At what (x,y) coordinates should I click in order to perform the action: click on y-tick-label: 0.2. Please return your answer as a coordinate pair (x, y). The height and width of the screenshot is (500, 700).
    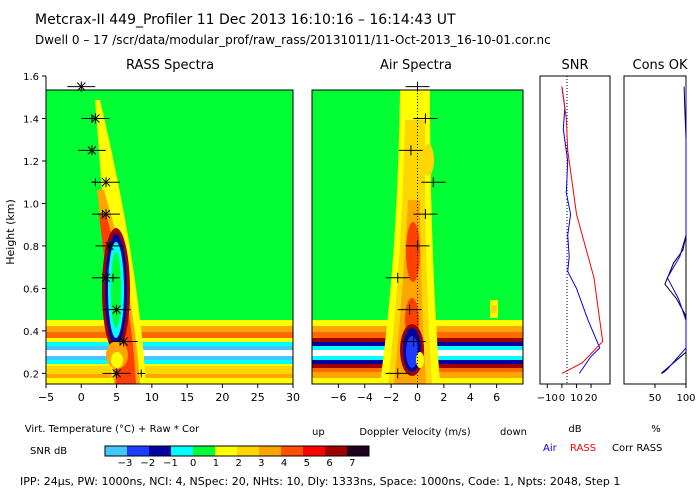
    Looking at the image, I should click on (31, 374).